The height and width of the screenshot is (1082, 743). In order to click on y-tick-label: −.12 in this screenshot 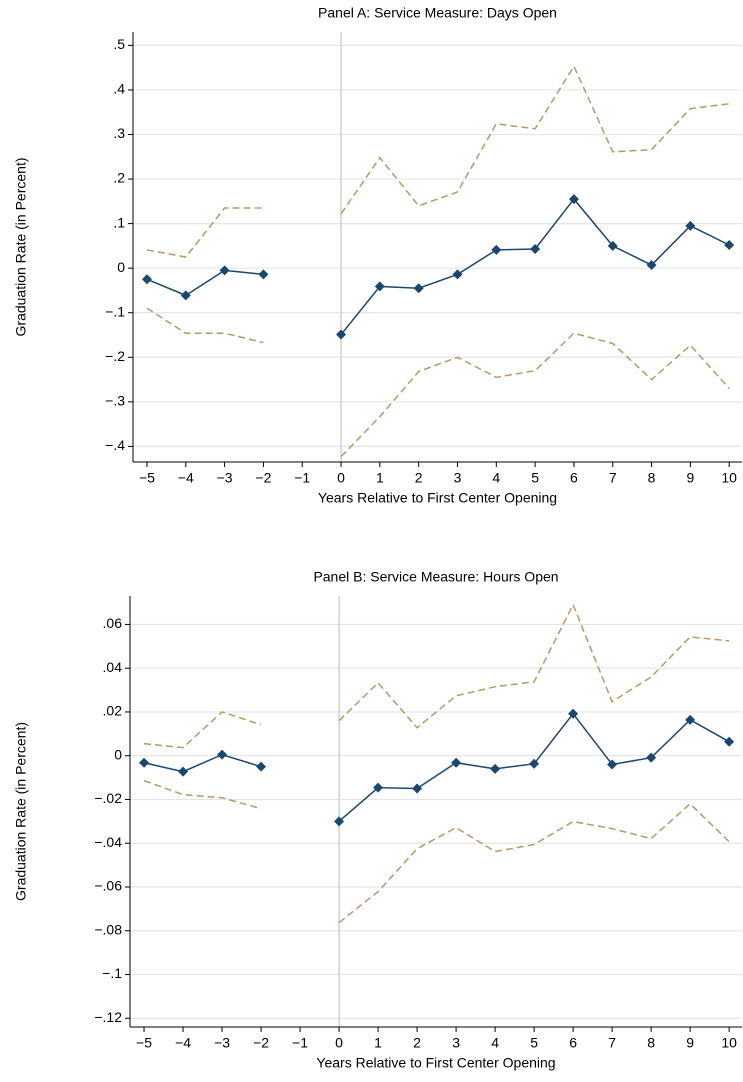, I will do `click(108, 1017)`.